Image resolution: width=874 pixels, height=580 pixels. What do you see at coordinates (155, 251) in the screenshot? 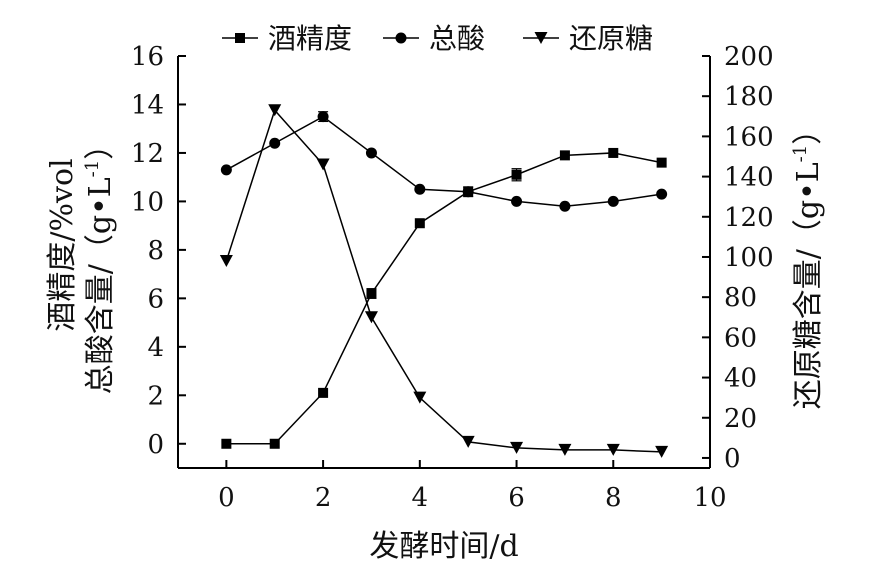
I see `left-y-tick-label: 8` at bounding box center [155, 251].